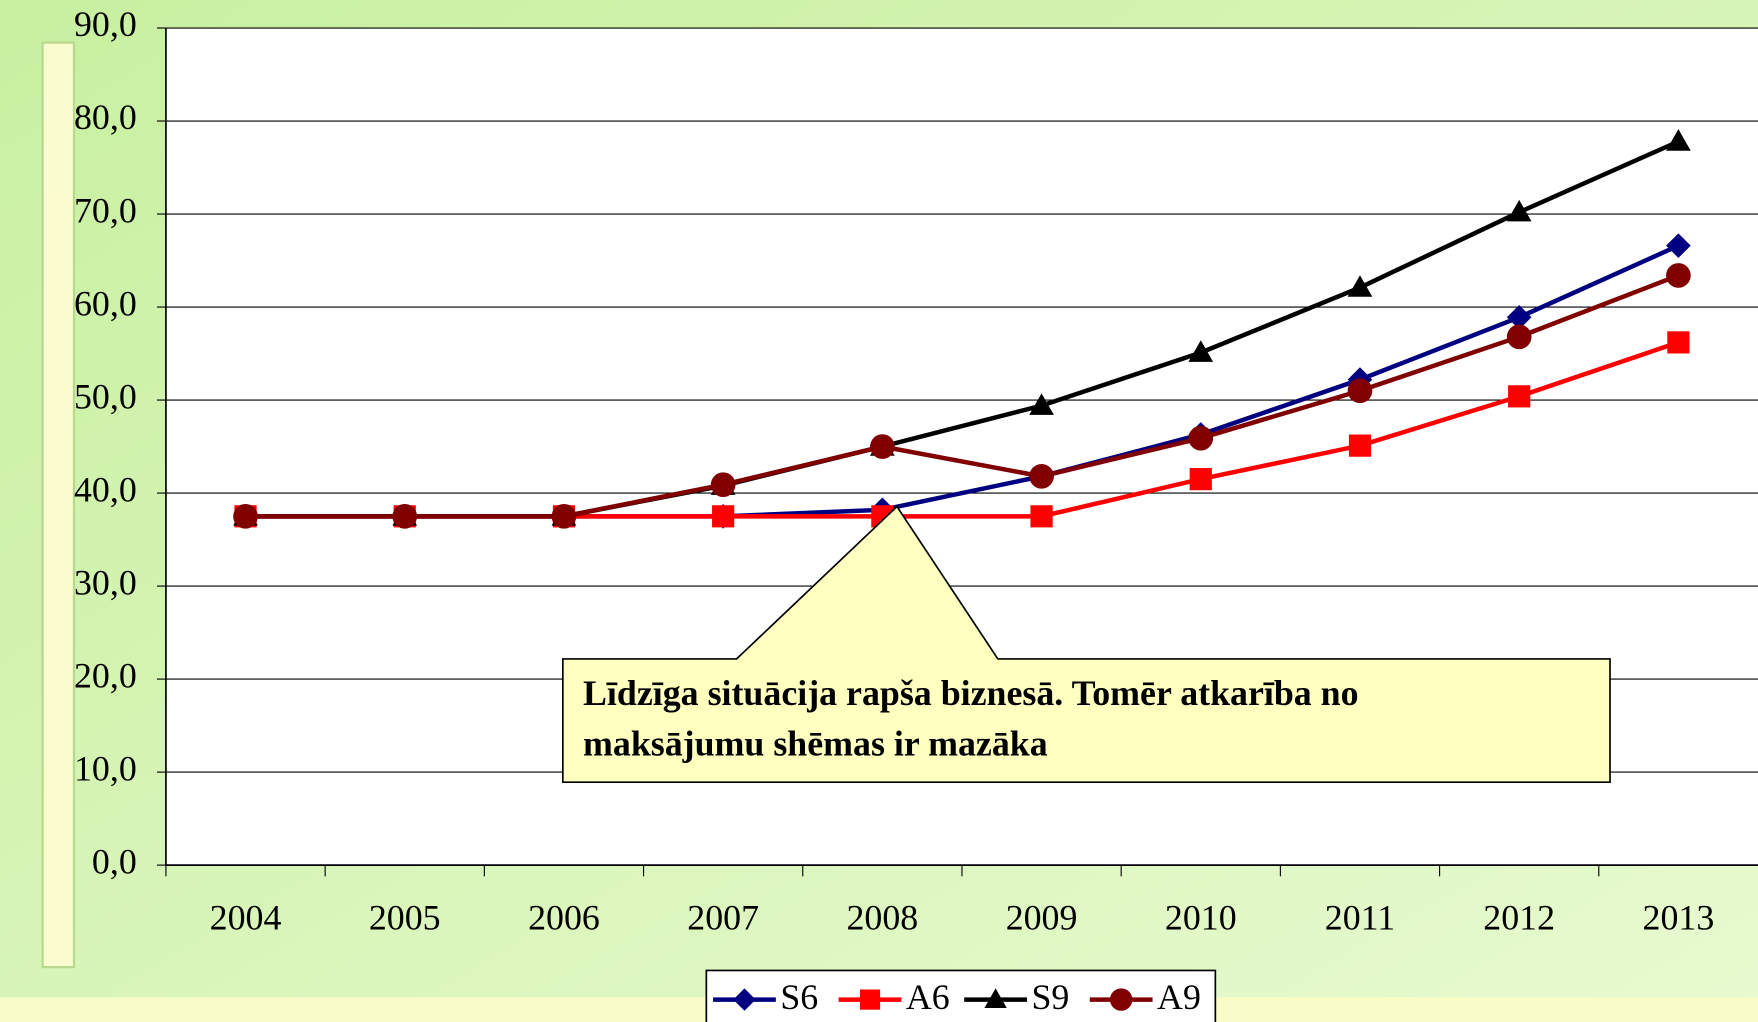 The height and width of the screenshot is (1022, 1758). What do you see at coordinates (105, 675) in the screenshot?
I see `y-tick-label: 20,0` at bounding box center [105, 675].